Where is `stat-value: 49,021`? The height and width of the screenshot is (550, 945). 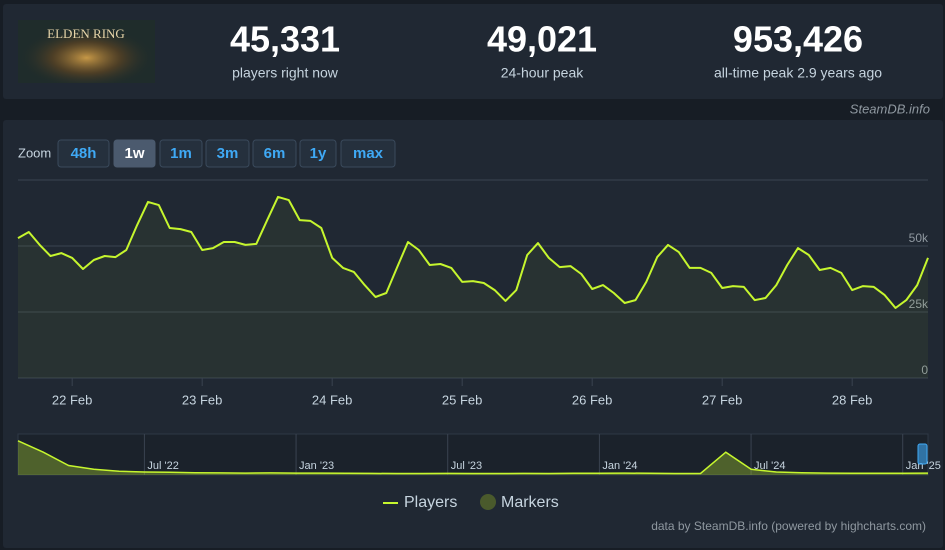
stat-value: 49,021 is located at coordinates (542, 39).